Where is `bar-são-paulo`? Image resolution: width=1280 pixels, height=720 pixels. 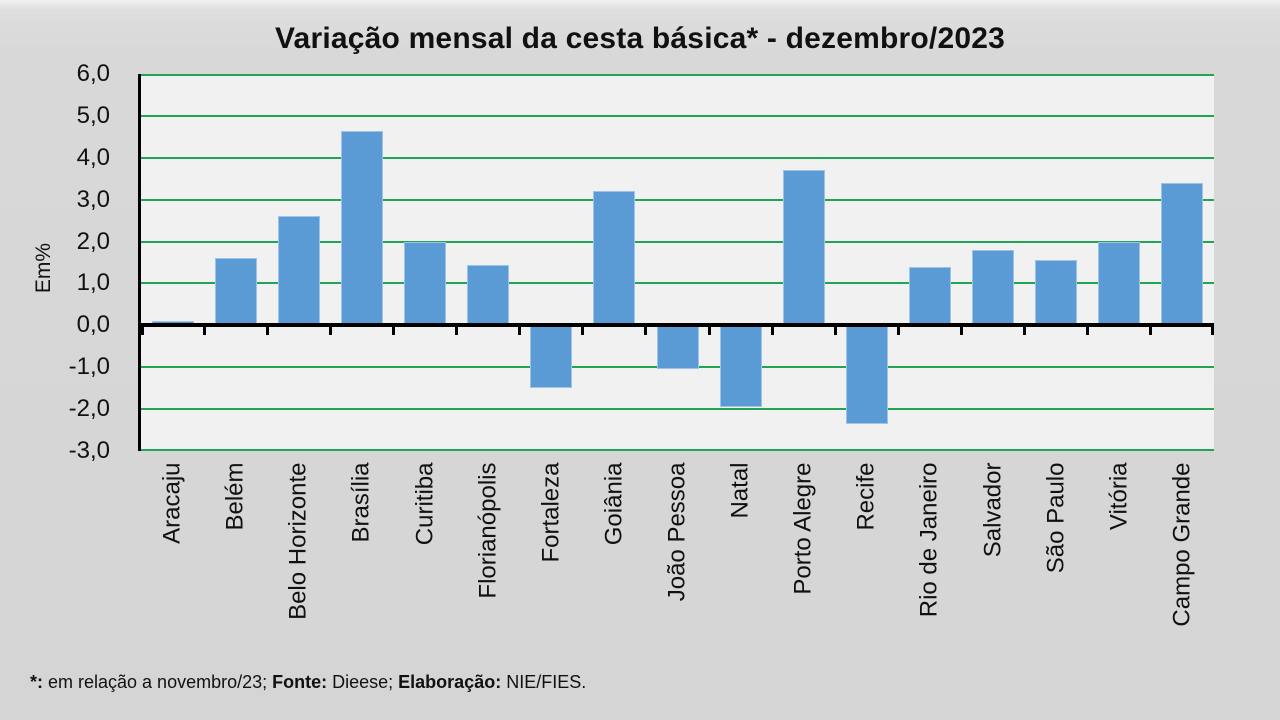 bar-são-paulo is located at coordinates (1056, 293).